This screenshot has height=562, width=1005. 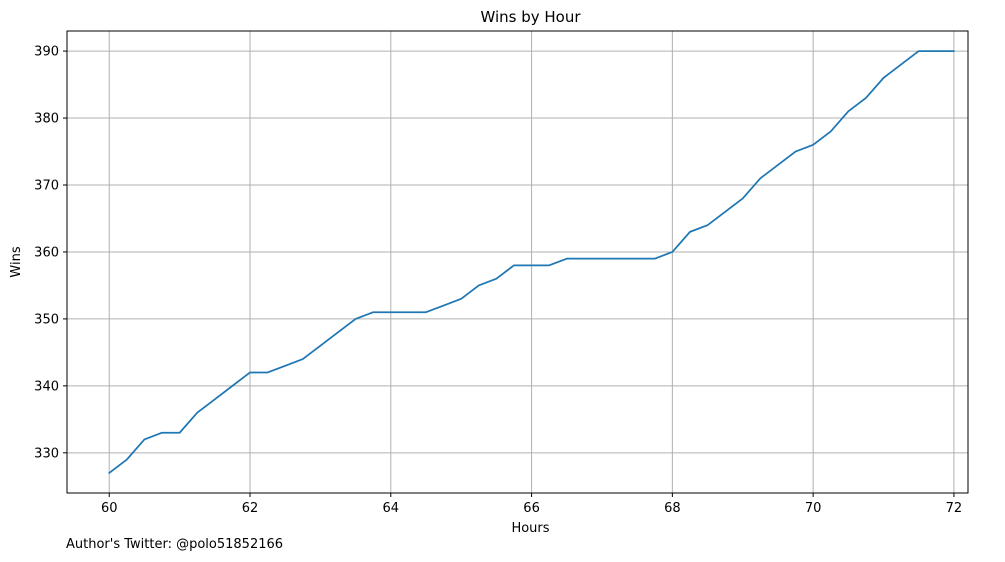 What do you see at coordinates (46, 52) in the screenshot?
I see `y-tick-label: 390` at bounding box center [46, 52].